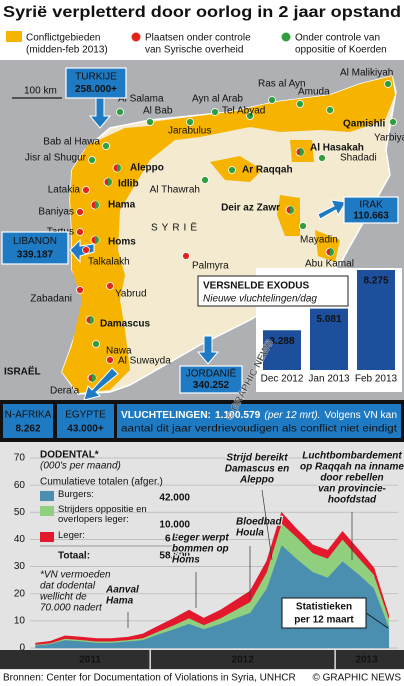  I want to click on city-label: Al Salama, so click(141, 99).